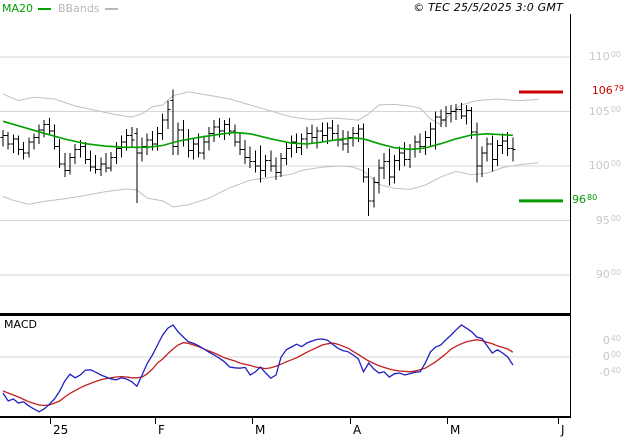 The height and width of the screenshot is (440, 627). I want to click on legend: MA20 BBands, so click(63, 8).